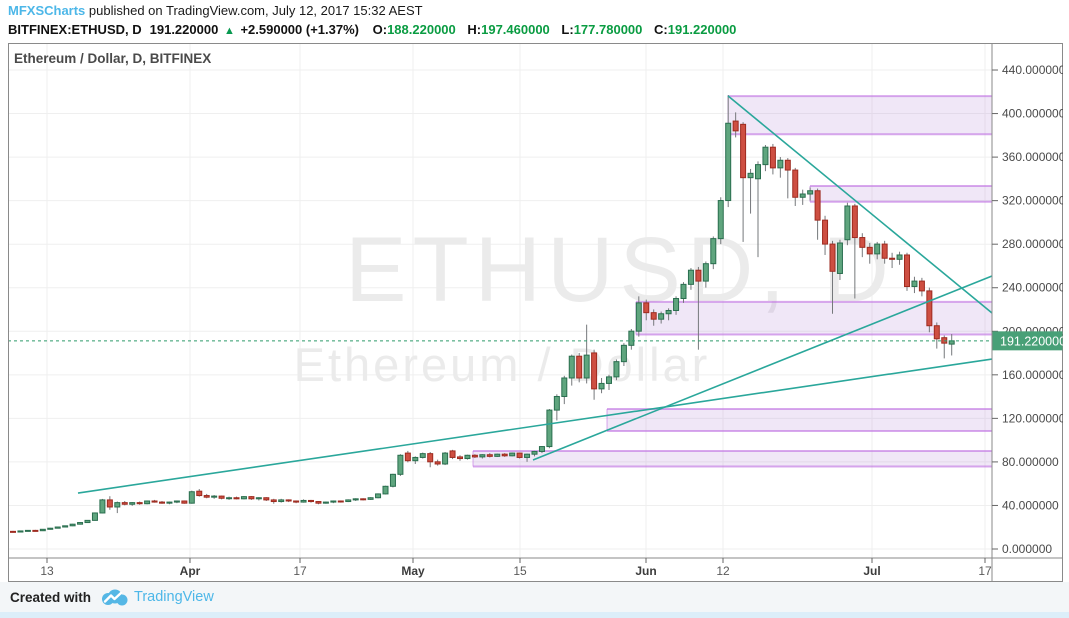 The height and width of the screenshot is (618, 1069). I want to click on price-tick-label: 280.000000, so click(1032, 244).